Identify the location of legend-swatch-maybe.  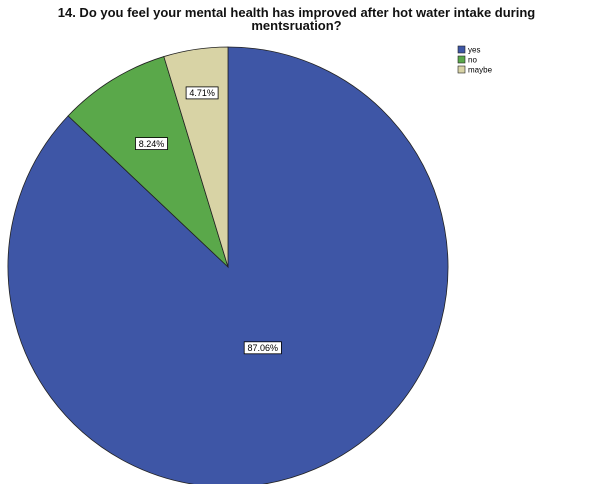
(461, 69).